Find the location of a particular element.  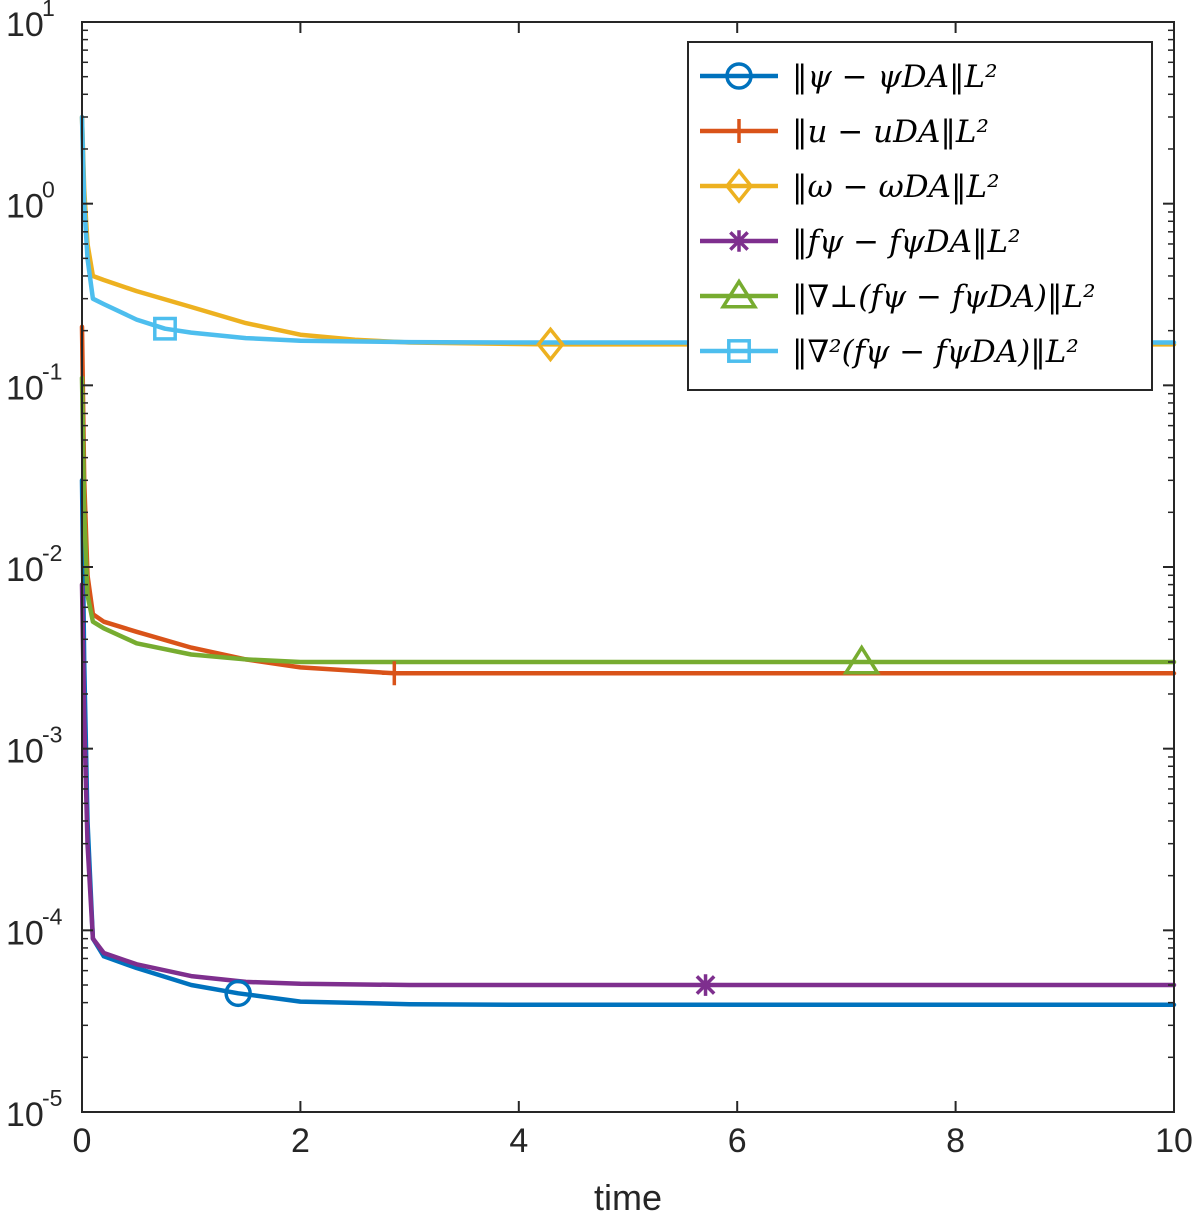

legend-label-3: ‖ω − ωDA‖L² is located at coordinates (896, 187).